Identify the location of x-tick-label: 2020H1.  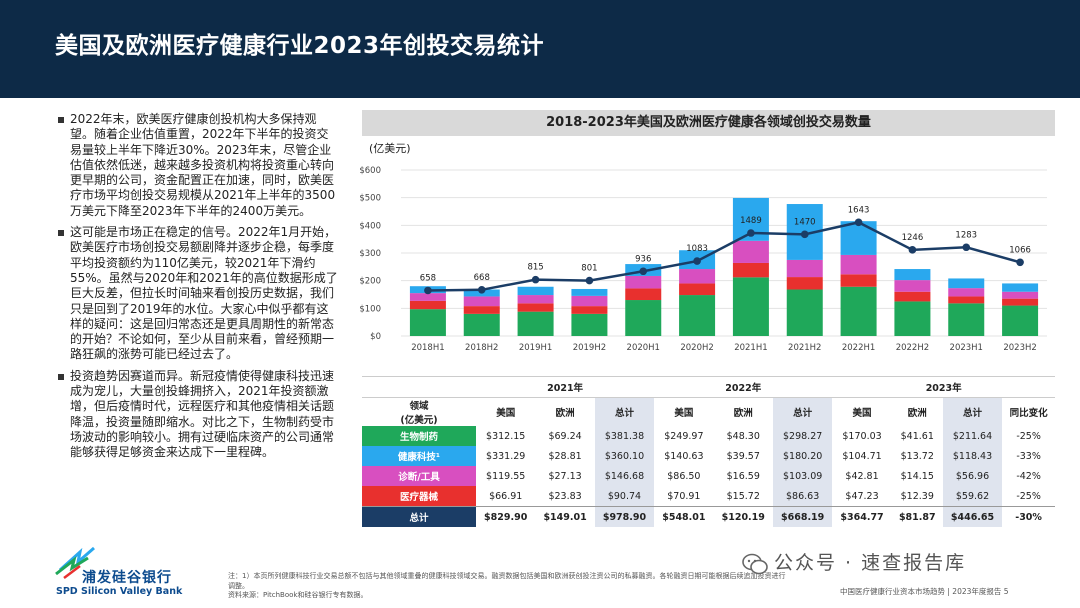
(643, 348).